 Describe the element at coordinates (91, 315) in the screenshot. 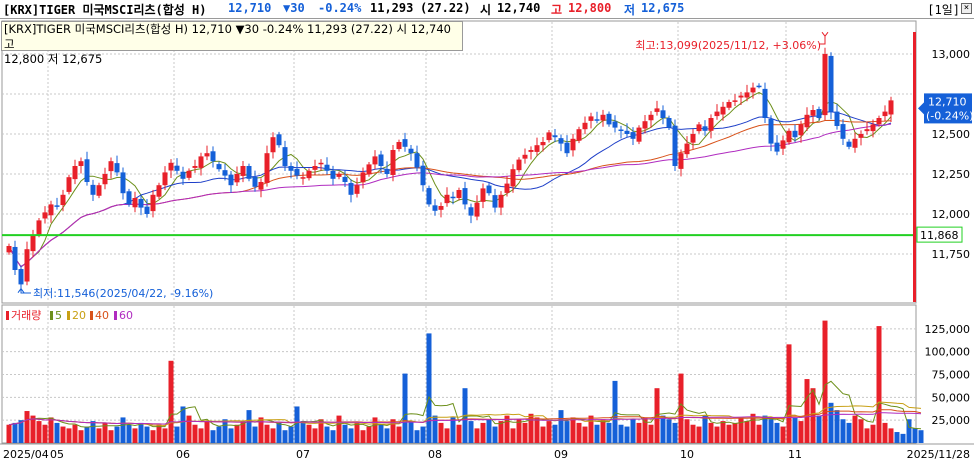

I see `legend-ma40-swatch` at that location.